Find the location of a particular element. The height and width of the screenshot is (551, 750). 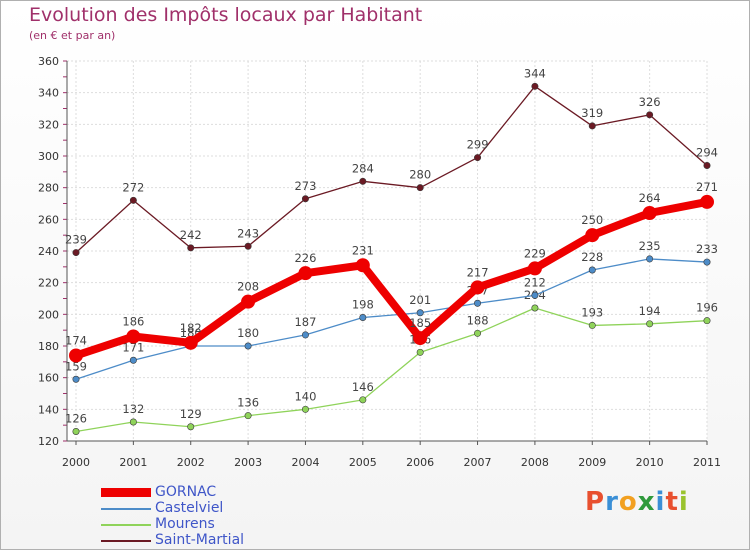

data-label-gornac: 208 is located at coordinates (248, 287).